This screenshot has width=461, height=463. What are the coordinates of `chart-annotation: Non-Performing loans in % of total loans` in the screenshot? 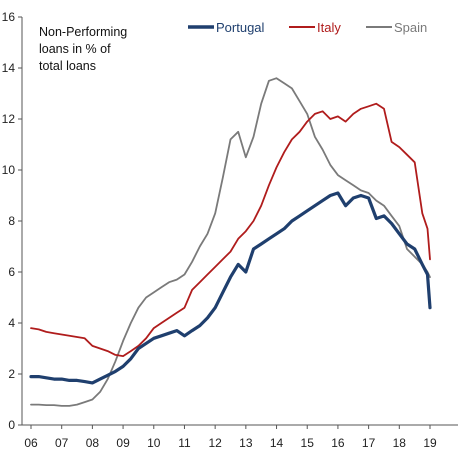 It's located at (83, 49).